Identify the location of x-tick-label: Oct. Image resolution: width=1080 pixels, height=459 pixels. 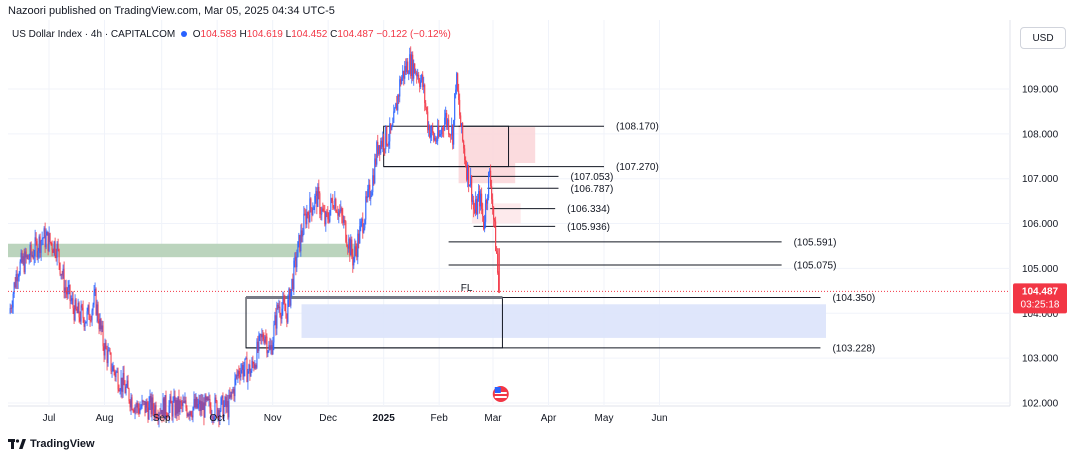
(217, 418).